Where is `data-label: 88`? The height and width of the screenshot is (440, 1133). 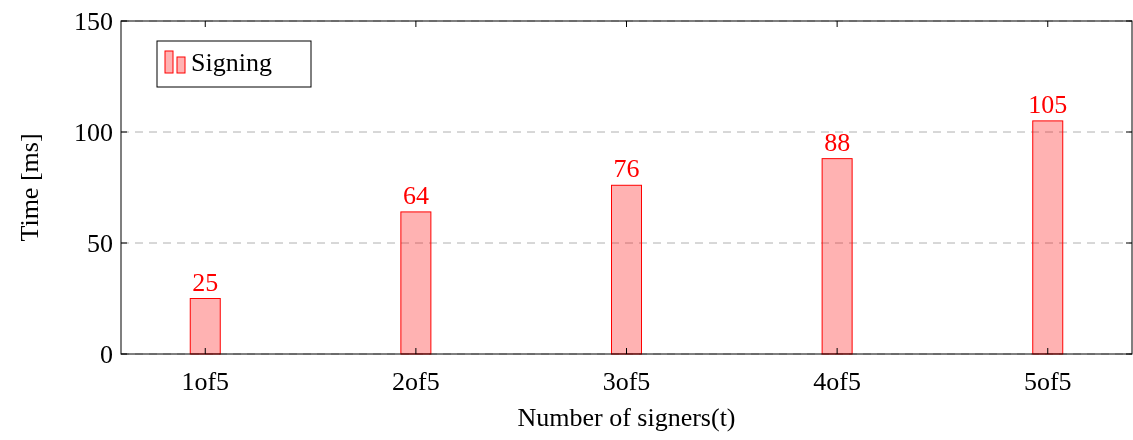
data-label: 88 is located at coordinates (837, 142).